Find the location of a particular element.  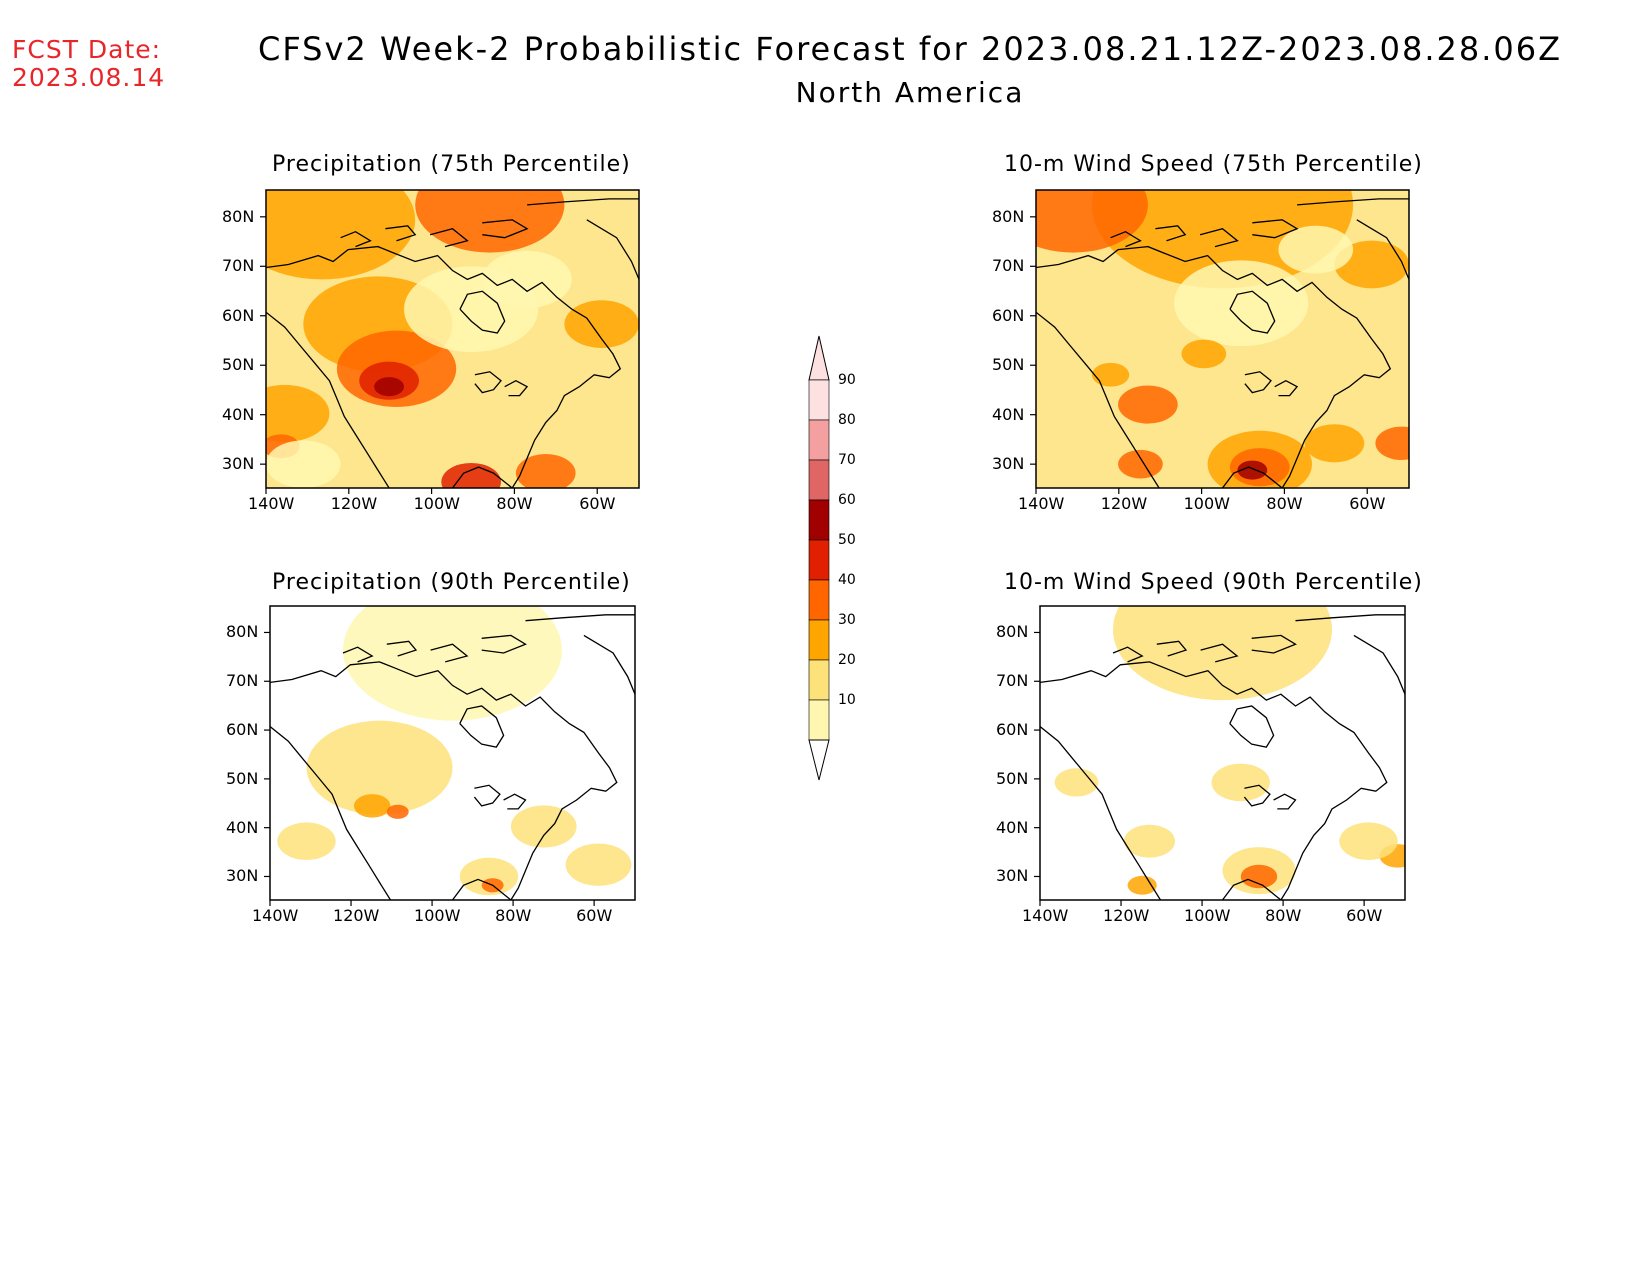

fcst-date-block: FCST Date: 2023.08.14 is located at coordinates (88, 64).